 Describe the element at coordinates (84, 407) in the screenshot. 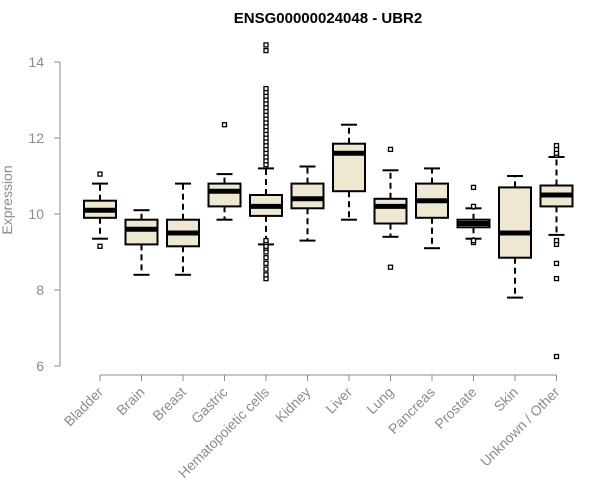

I see `x-tick-label: Bladder` at that location.